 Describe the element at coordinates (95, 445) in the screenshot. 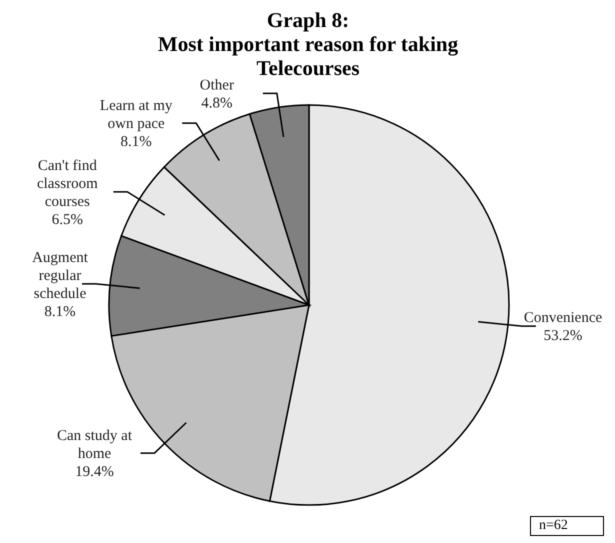

I see `slice-label: Can study at home` at that location.